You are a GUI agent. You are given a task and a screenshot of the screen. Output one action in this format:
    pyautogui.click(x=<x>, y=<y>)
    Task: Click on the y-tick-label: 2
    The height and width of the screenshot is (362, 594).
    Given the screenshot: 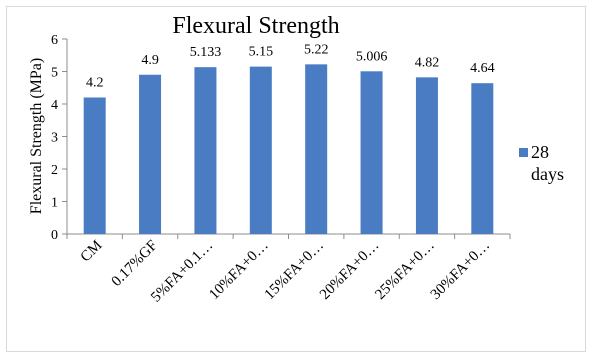 What is the action you would take?
    pyautogui.click(x=54, y=170)
    